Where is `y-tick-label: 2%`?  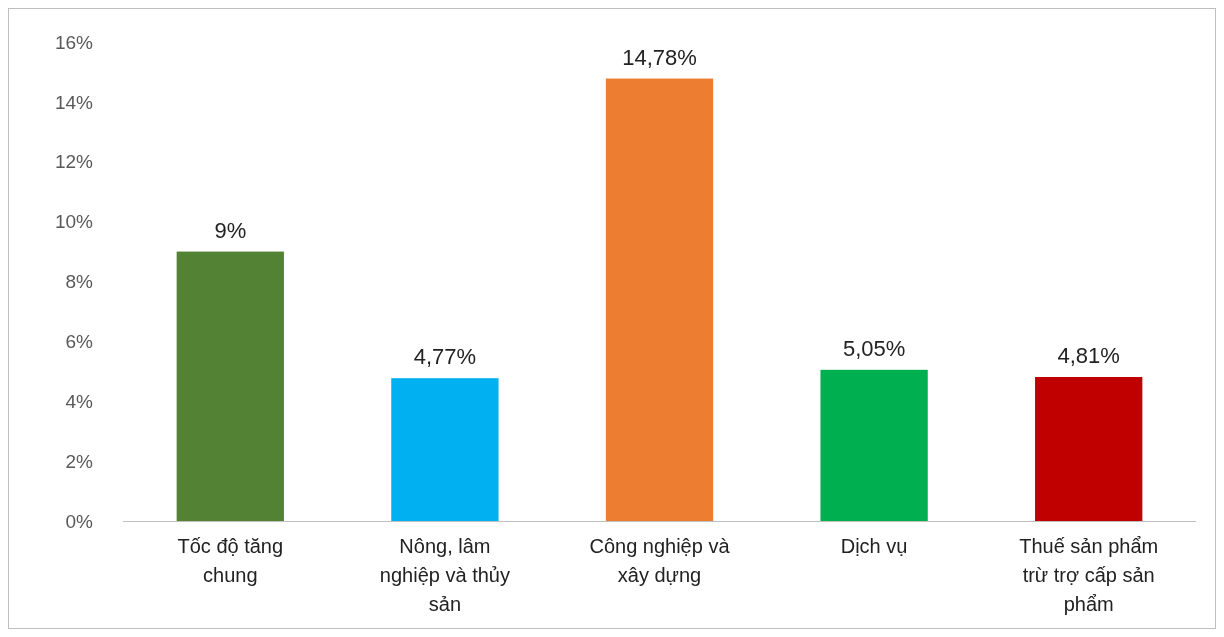
y-tick-label: 2% is located at coordinates (79, 461).